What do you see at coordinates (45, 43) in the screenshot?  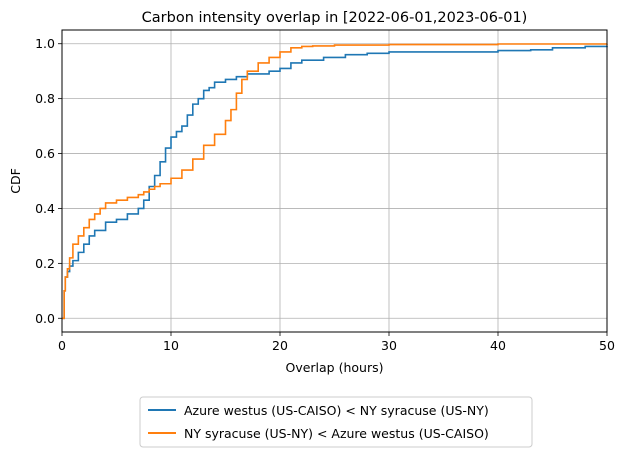 I see `y-tick-label: 1.0` at bounding box center [45, 43].